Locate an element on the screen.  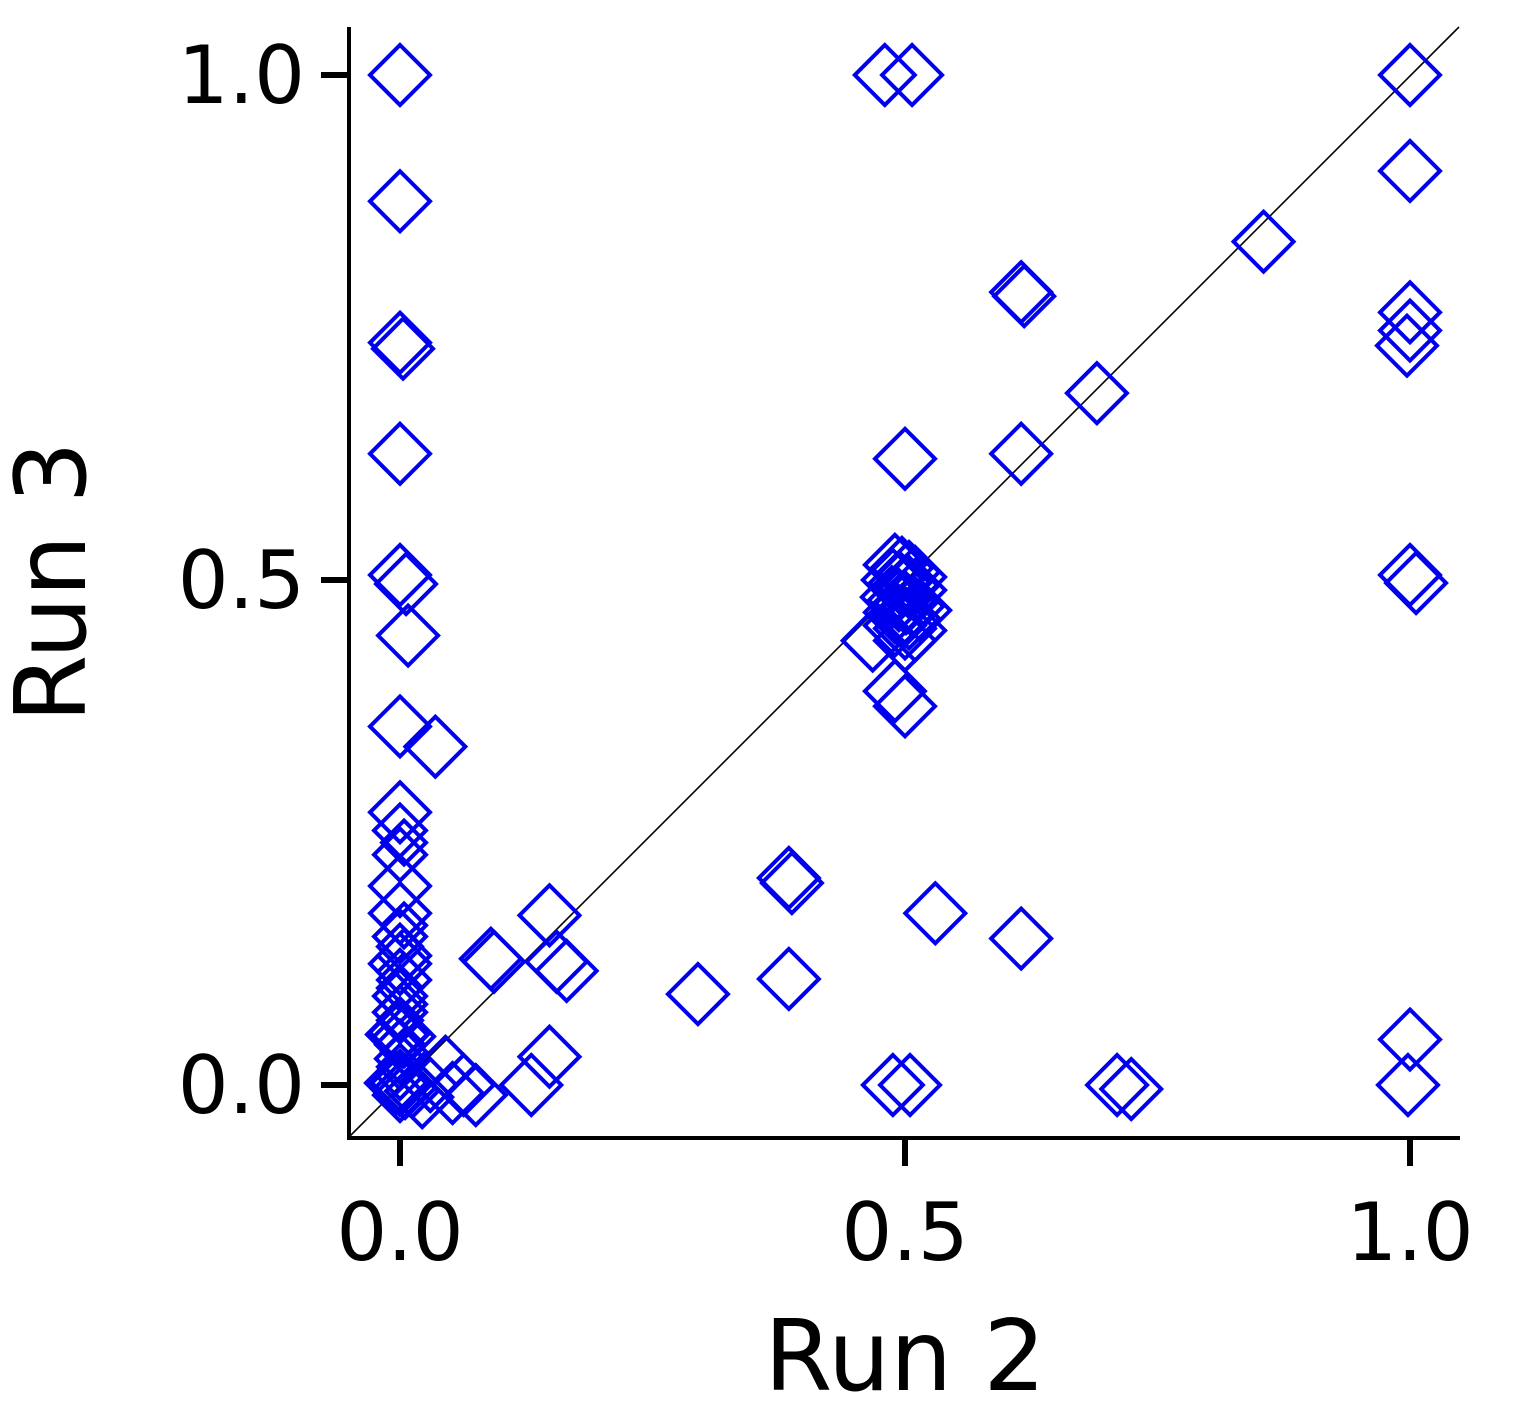
y-tick-label: 0.0 is located at coordinates (241, 1085).